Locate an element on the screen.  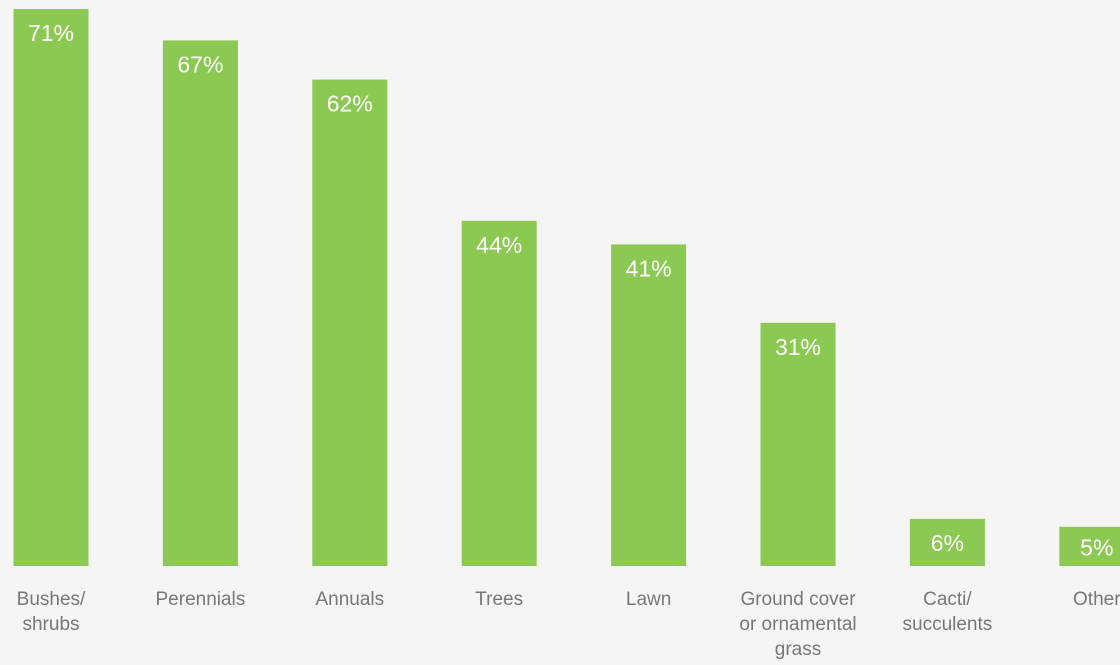
bar-value-label-1: 67% is located at coordinates (200, 64).